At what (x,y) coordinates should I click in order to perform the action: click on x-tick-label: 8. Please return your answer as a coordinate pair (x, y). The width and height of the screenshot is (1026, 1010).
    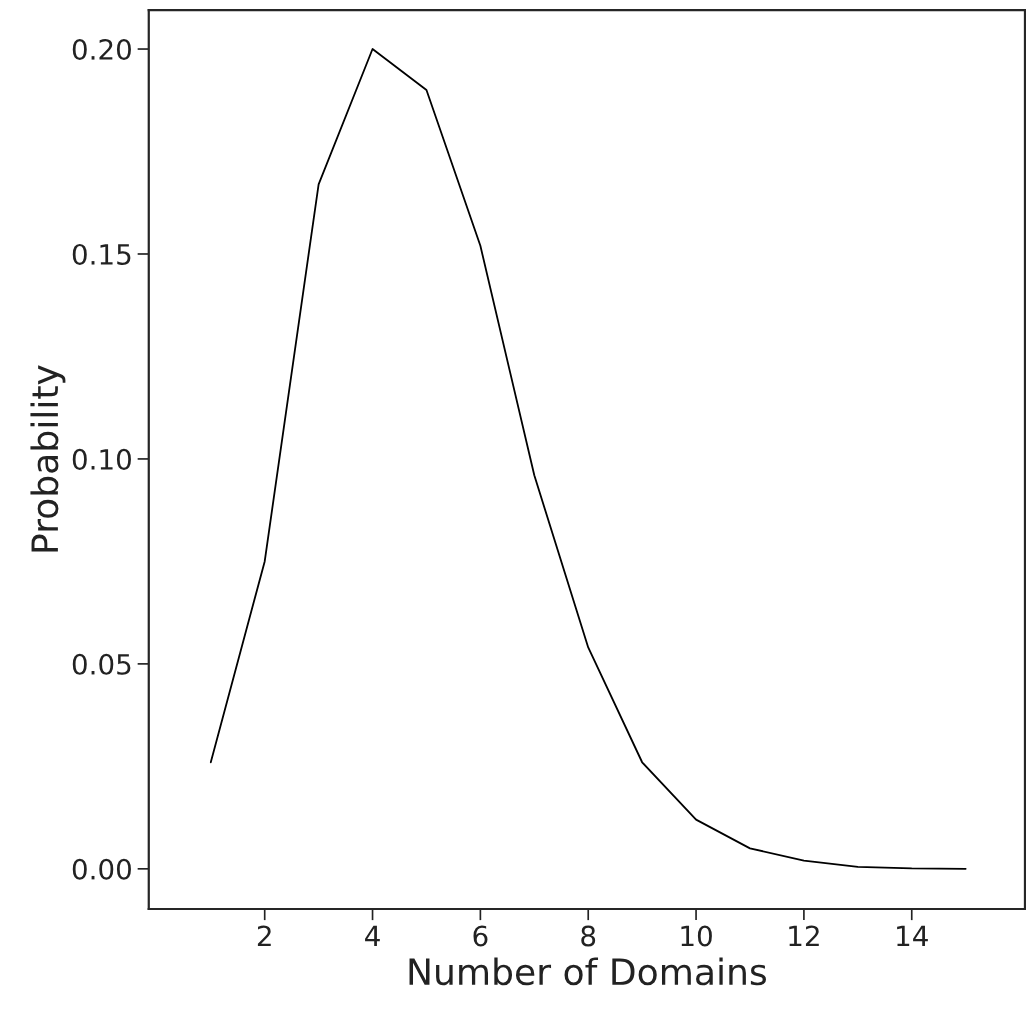
    Looking at the image, I should click on (588, 936).